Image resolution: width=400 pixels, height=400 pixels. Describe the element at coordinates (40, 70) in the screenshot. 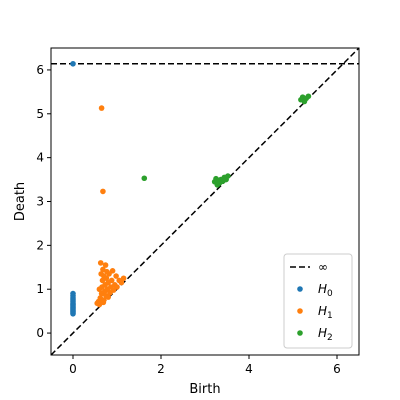

I see `y-tick-label: 6` at that location.